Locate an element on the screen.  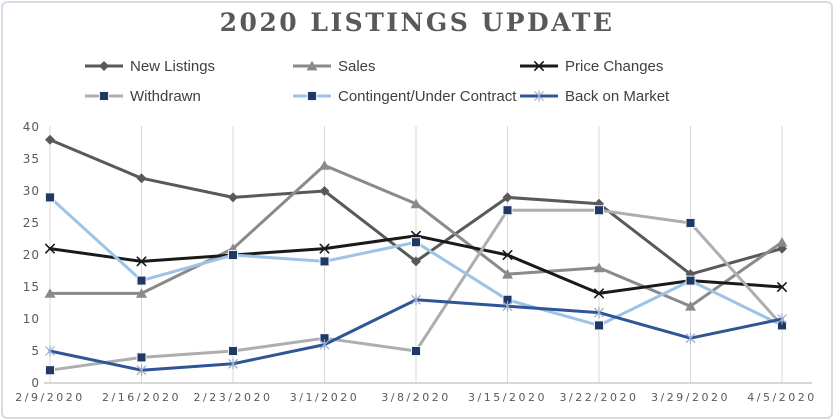
legend-item-contingent-under-contract: Contingent/Under Contract is located at coordinates (404, 96).